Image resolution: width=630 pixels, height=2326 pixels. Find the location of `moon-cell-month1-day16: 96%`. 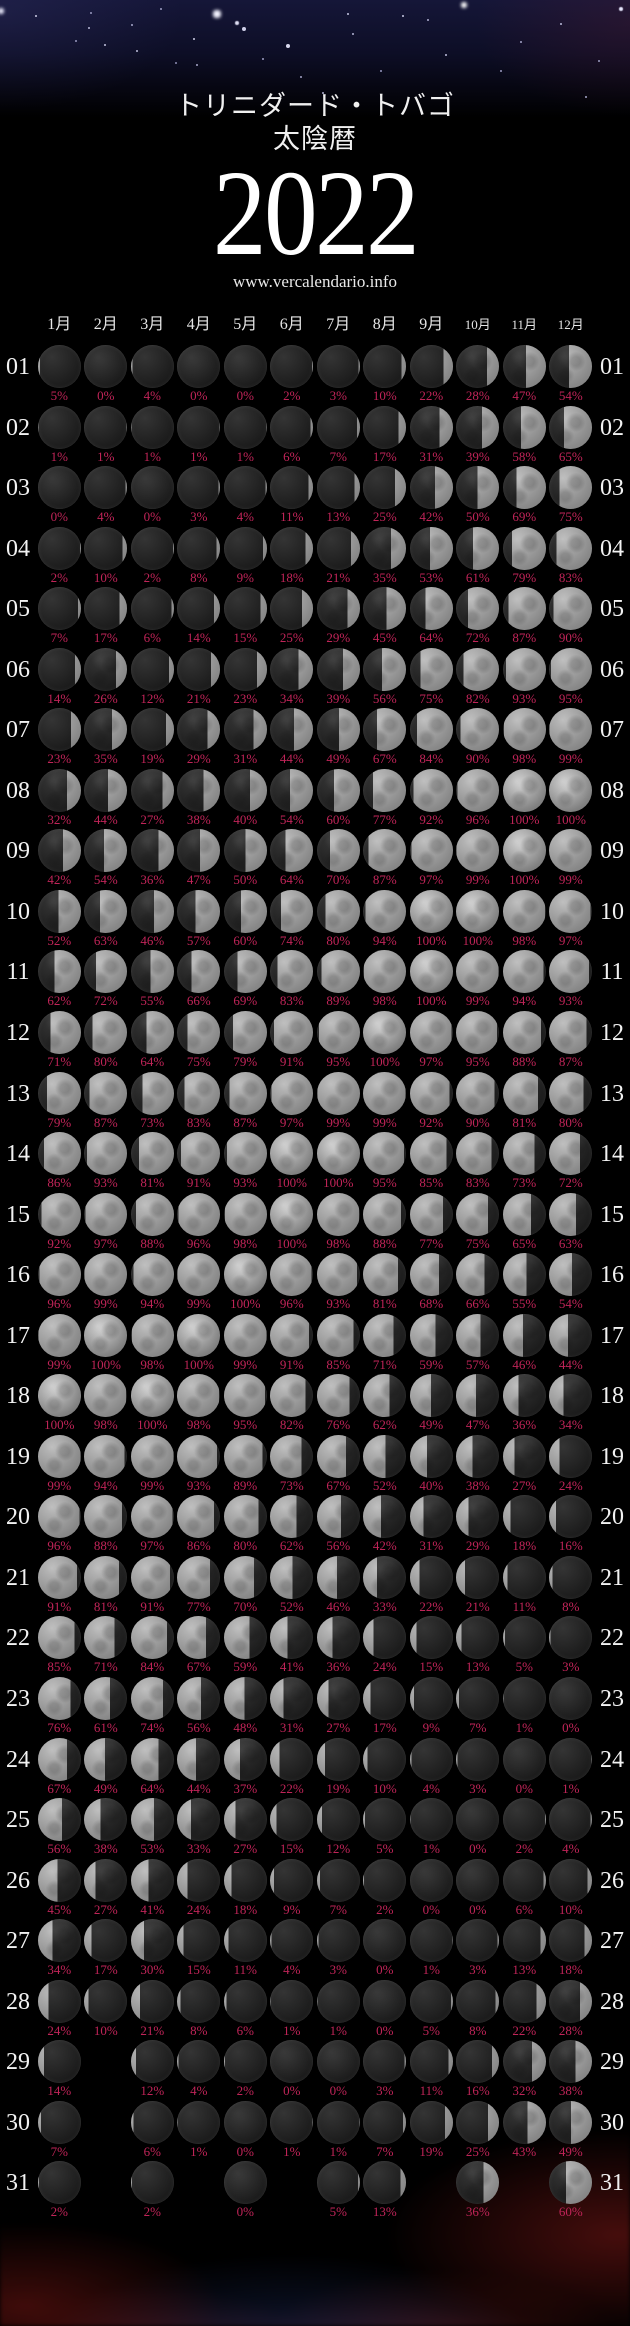

moon-cell-month1-day16: 96% is located at coordinates (59, 1282).